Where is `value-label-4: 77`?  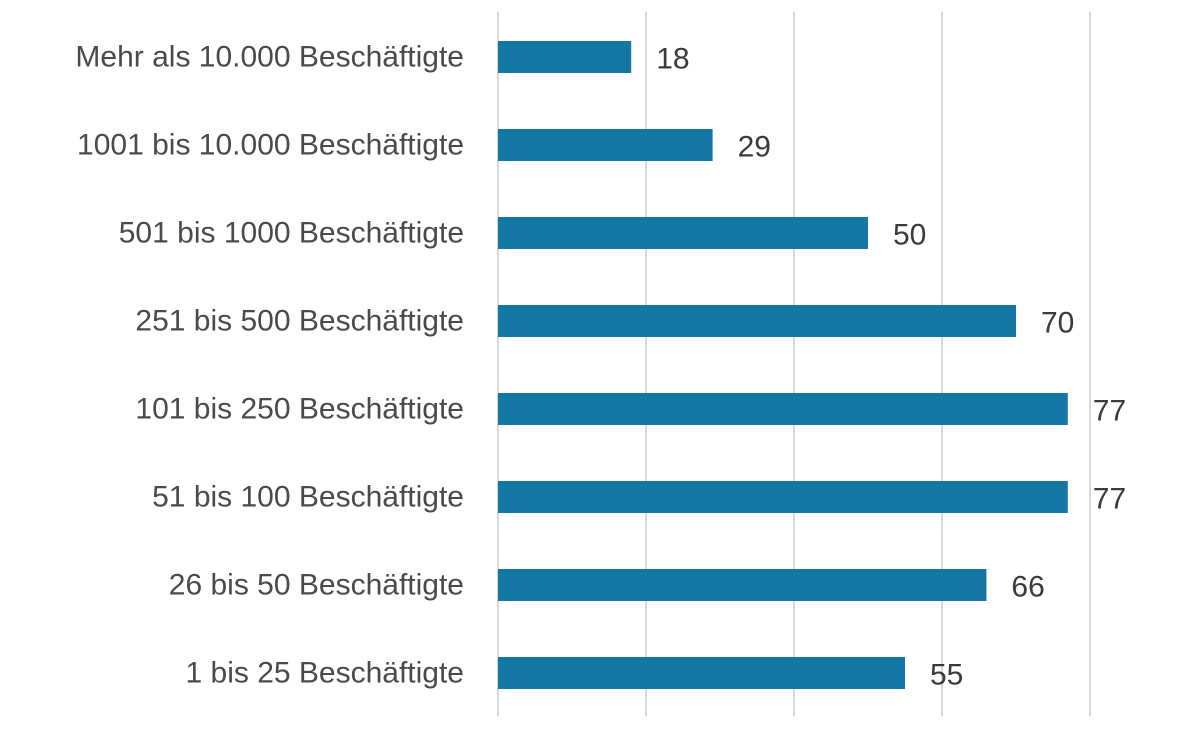
value-label-4: 77 is located at coordinates (1109, 411).